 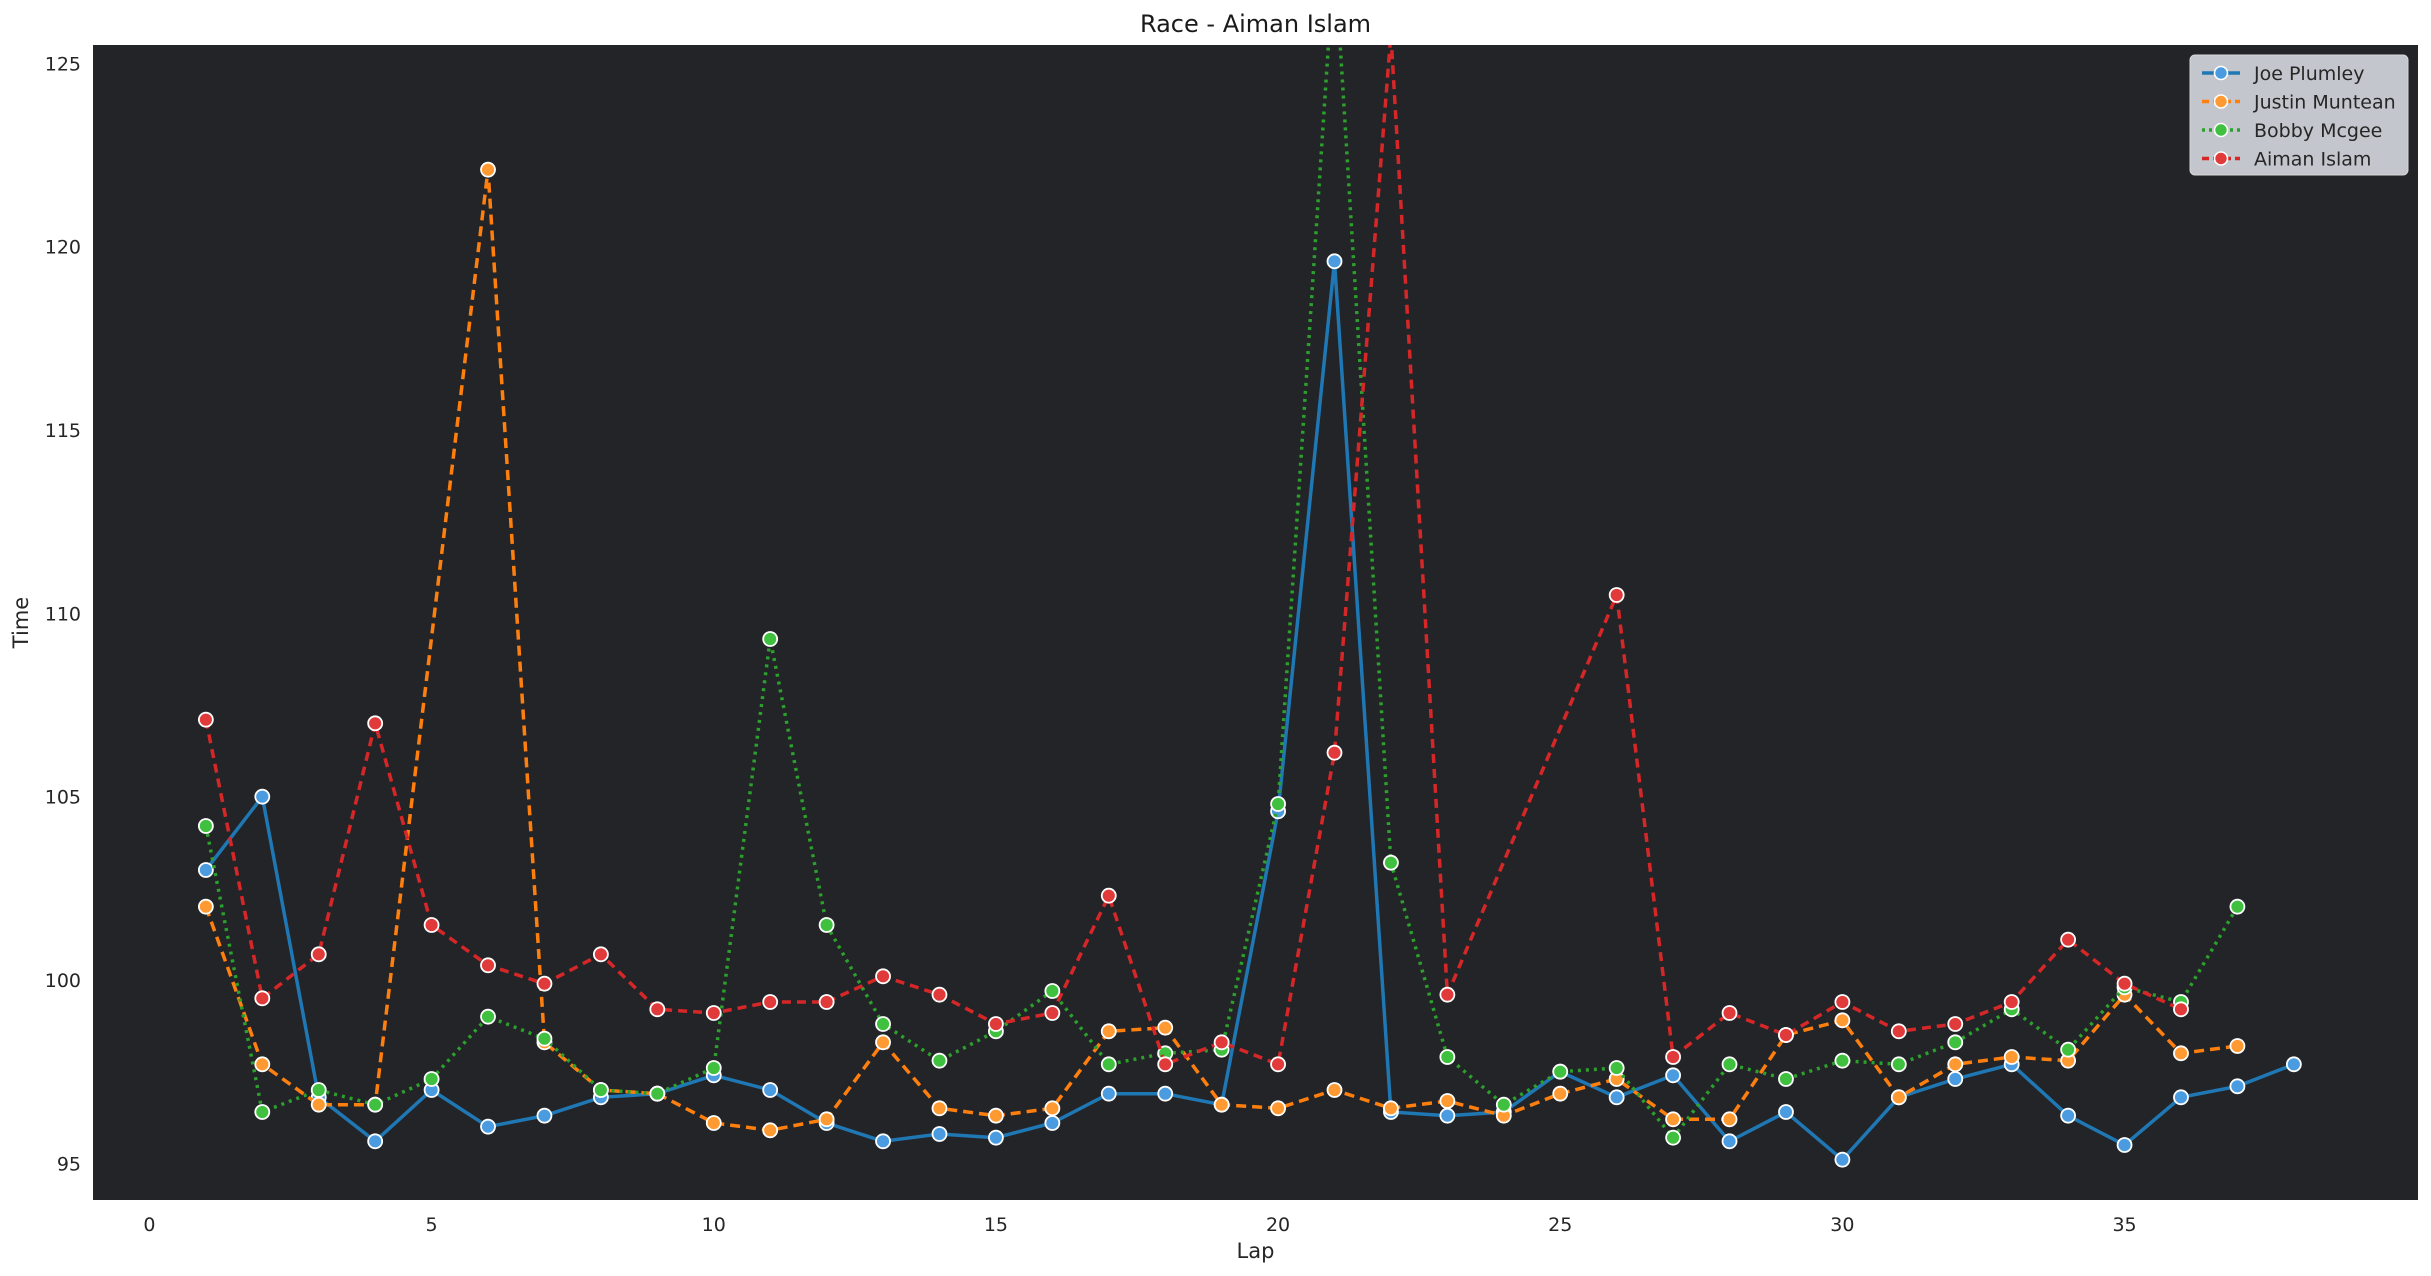 I want to click on legend-entry-label: Justin Muntean, so click(x=2324, y=103).